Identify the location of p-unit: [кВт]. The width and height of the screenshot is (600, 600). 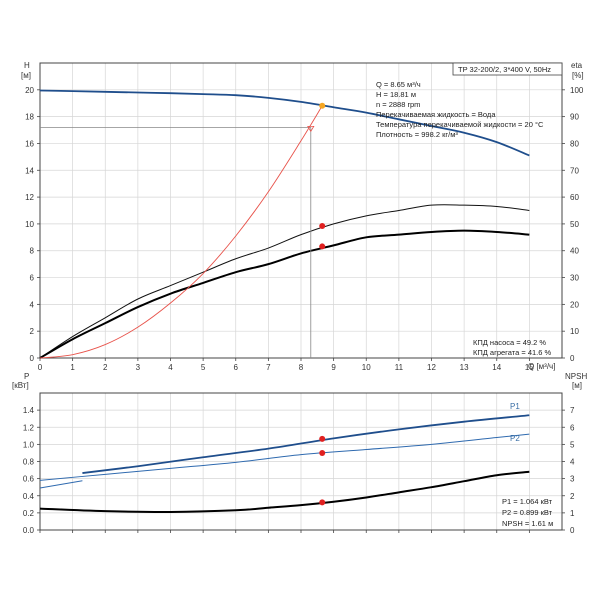
(20, 385).